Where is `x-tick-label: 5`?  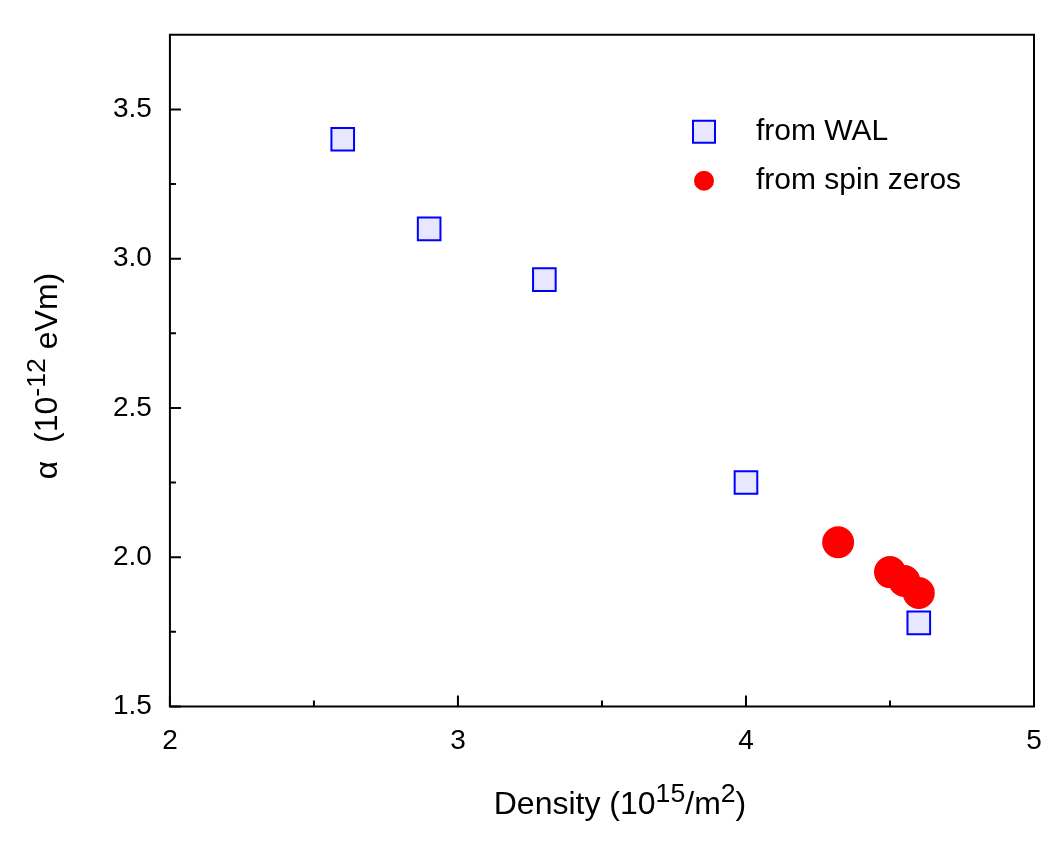 x-tick-label: 5 is located at coordinates (1034, 739).